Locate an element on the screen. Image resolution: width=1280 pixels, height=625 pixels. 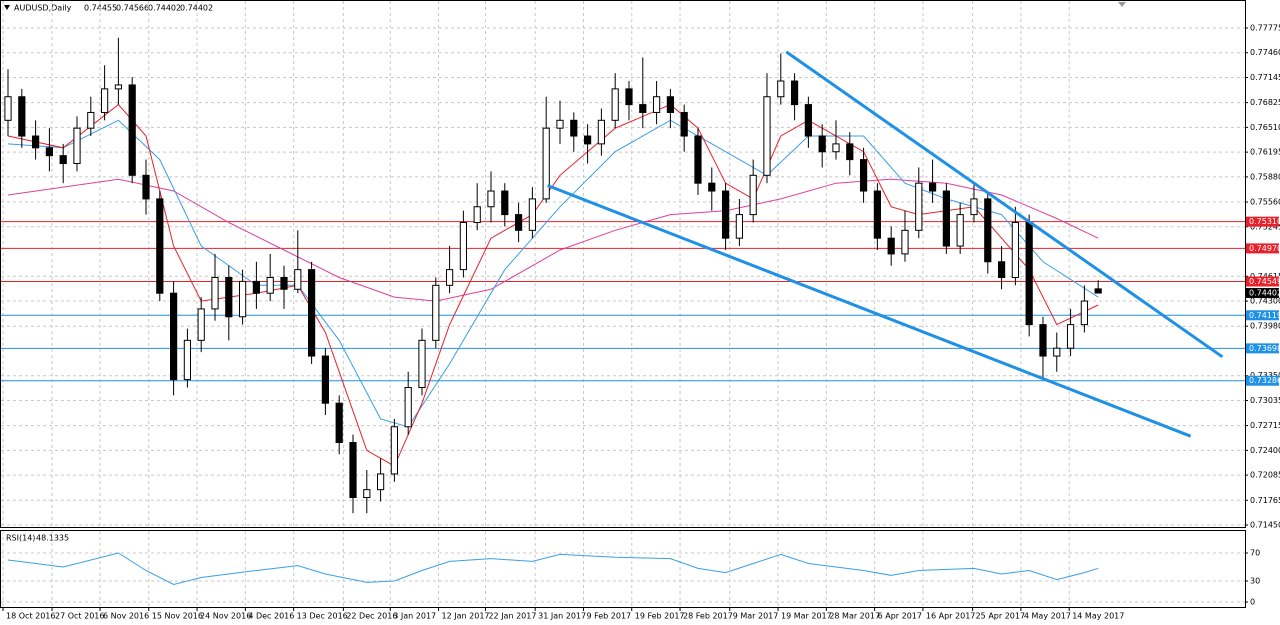
y-tick-label: 0.76825 is located at coordinates (1265, 102).